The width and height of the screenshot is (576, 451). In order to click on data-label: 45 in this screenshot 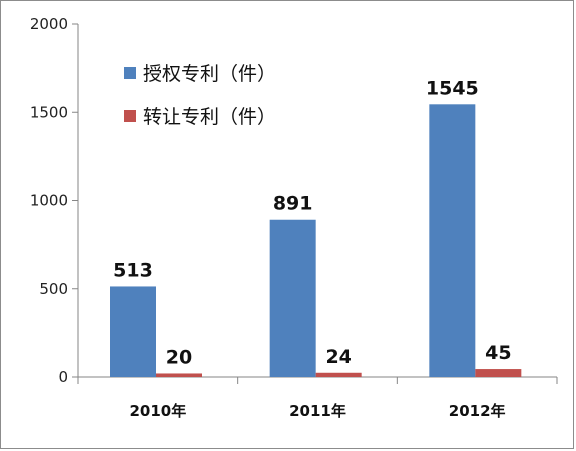, I will do `click(498, 353)`.